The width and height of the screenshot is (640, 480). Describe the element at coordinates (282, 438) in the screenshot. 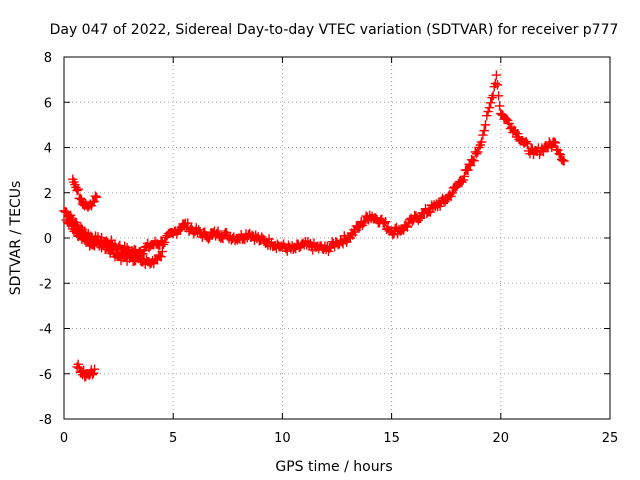

I see `x-tick-label: 10` at that location.